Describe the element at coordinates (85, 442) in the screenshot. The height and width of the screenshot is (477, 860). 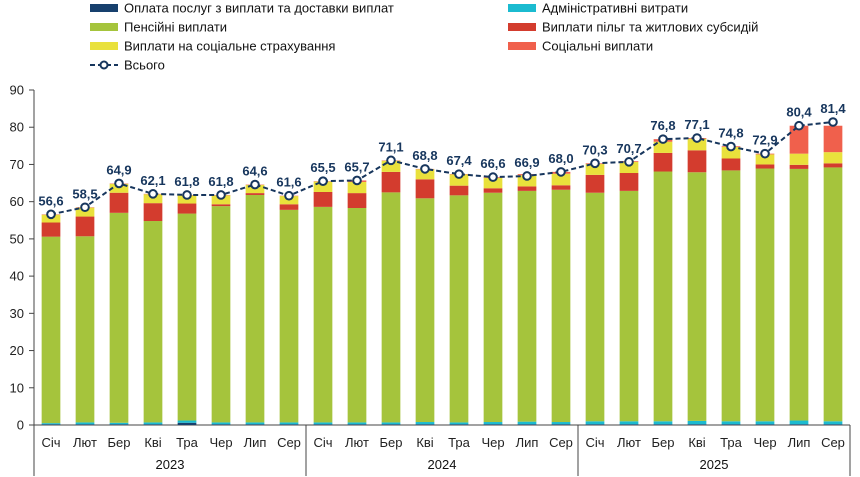
I see `x-tick-label: Лют` at that location.